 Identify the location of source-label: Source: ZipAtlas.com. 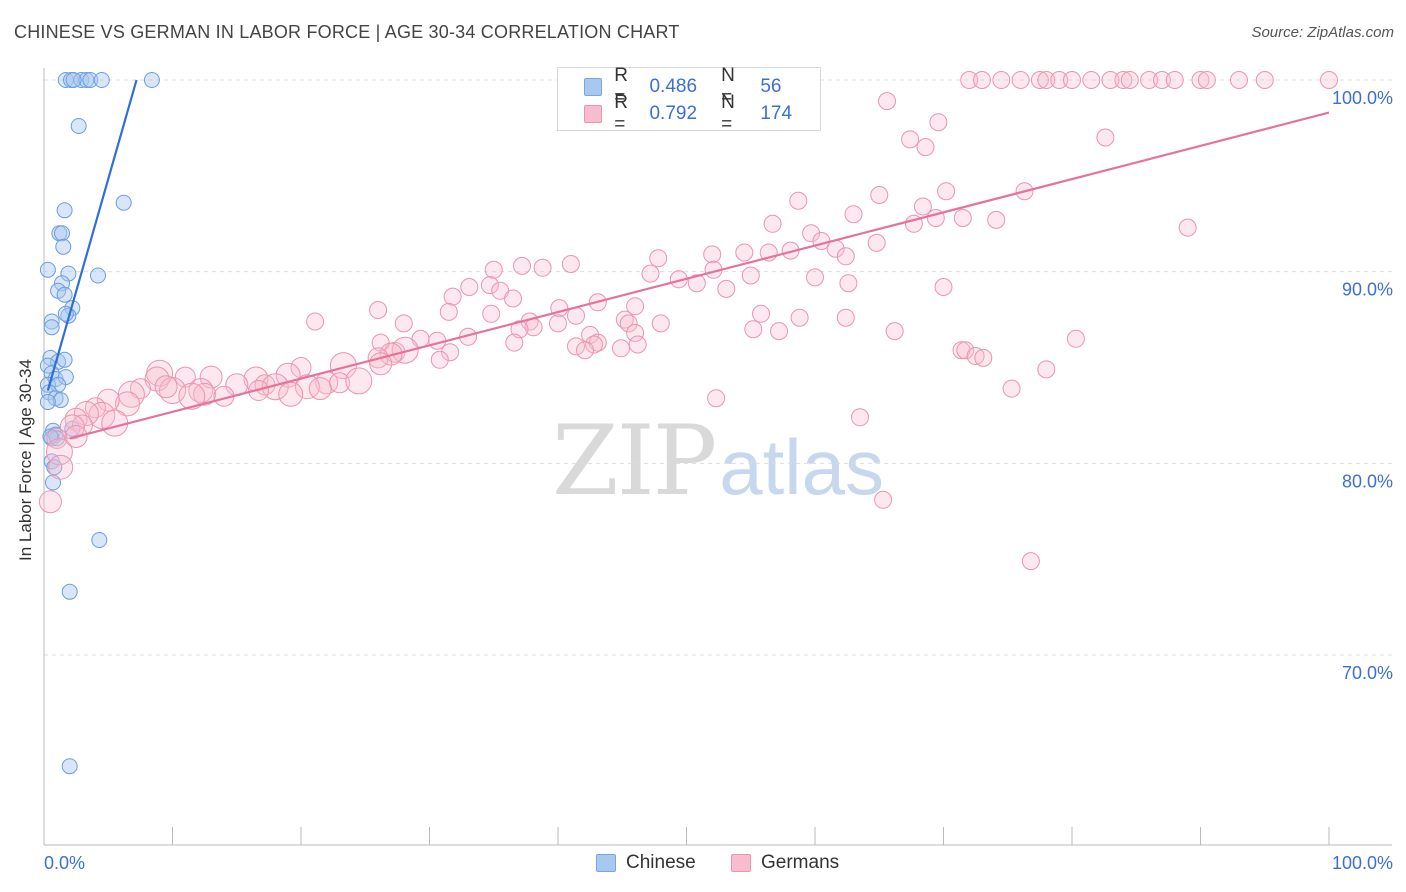
(1322, 32).